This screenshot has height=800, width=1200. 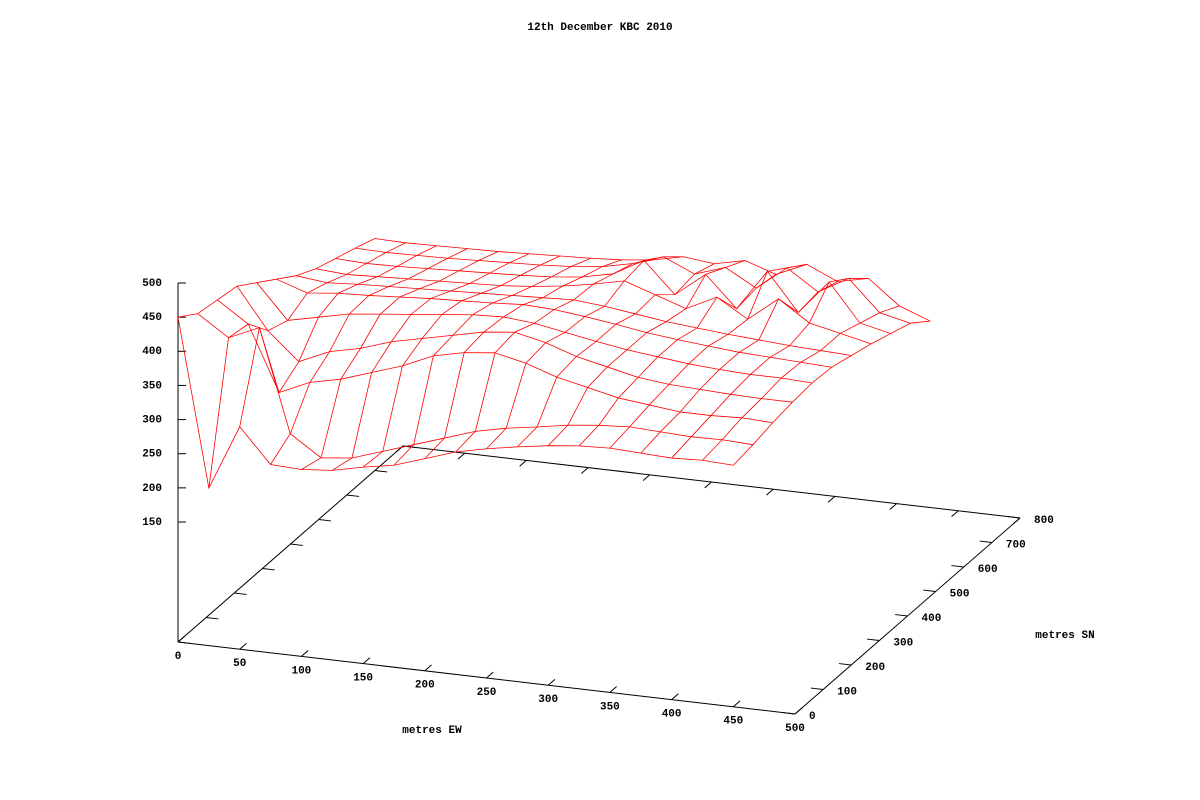 I want to click on y-tick-label: 700, so click(x=1016, y=545).